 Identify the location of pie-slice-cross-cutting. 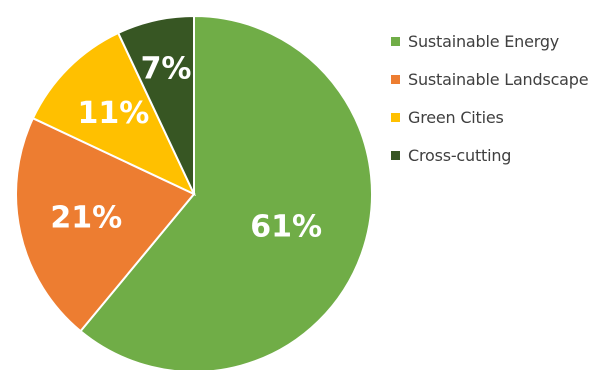
(155, 104).